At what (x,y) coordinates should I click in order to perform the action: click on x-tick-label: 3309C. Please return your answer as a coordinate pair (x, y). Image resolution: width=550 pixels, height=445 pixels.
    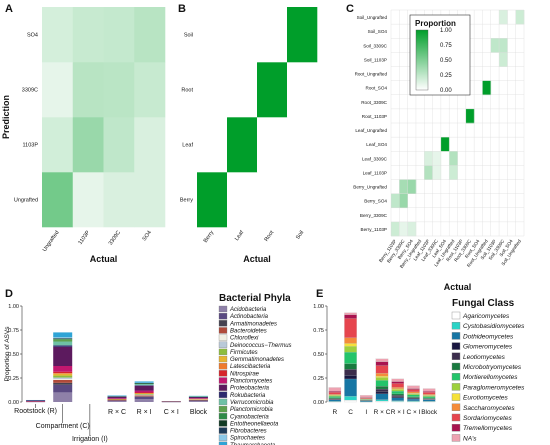
    Looking at the image, I should click on (115, 238).